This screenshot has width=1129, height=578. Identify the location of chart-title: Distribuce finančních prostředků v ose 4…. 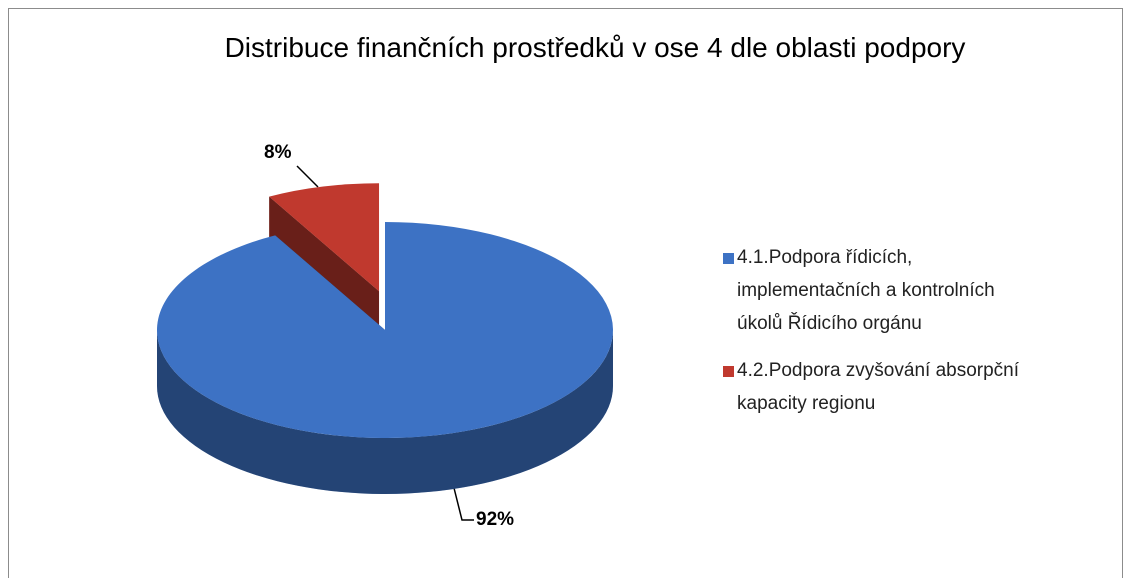
(595, 47).